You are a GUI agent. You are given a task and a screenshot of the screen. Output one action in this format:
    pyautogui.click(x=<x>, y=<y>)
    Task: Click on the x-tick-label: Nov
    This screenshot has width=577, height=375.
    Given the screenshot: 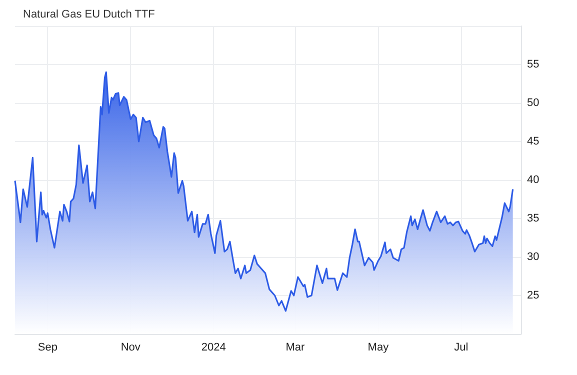 What is the action you would take?
    pyautogui.click(x=130, y=348)
    